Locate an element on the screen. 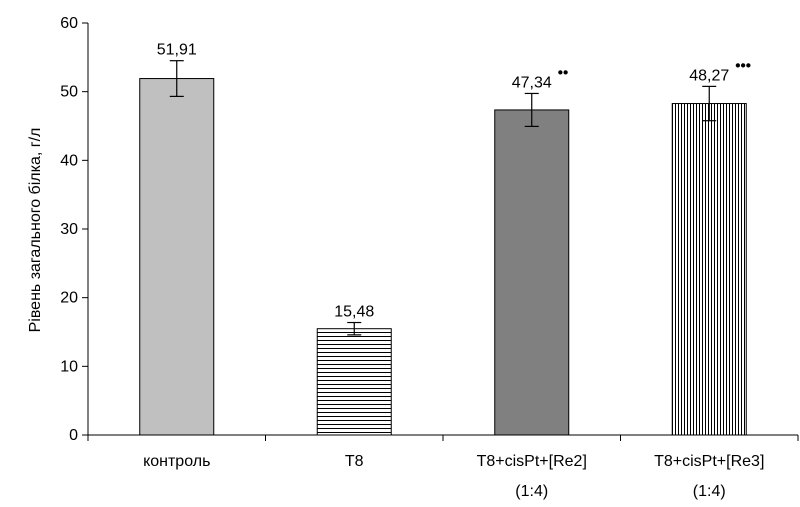  y-tick-label-4: 40 is located at coordinates (69, 160).